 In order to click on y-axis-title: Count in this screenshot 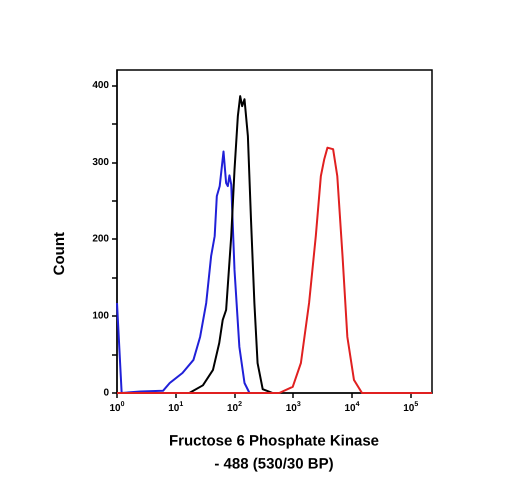, I will do `click(59, 254)`.